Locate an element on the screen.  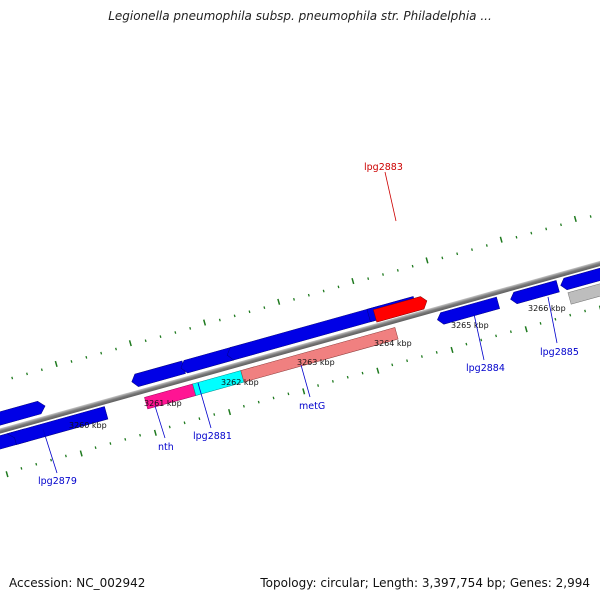
leader-line-nth is located at coordinates (160, 422).